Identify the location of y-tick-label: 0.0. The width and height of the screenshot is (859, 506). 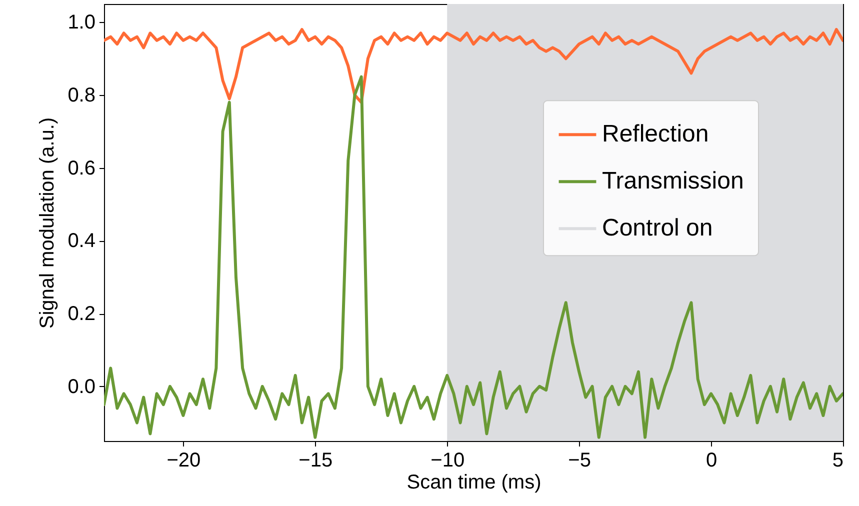
(82, 387).